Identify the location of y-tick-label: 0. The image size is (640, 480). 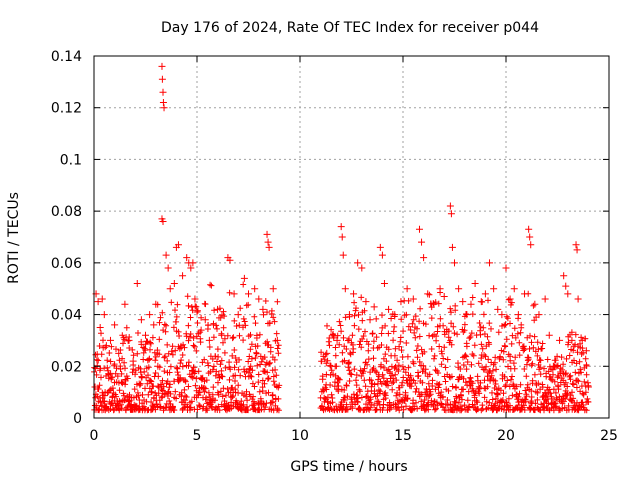
(77, 419).